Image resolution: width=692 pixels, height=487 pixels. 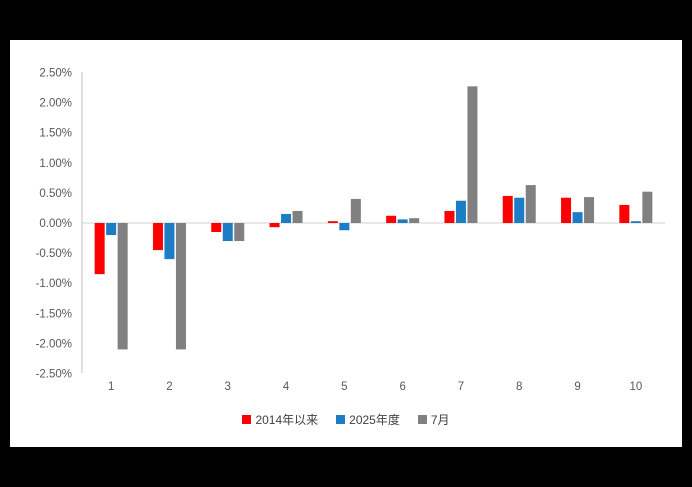 I want to click on y-axis-tick-label: -1.50%, so click(x=54, y=314).